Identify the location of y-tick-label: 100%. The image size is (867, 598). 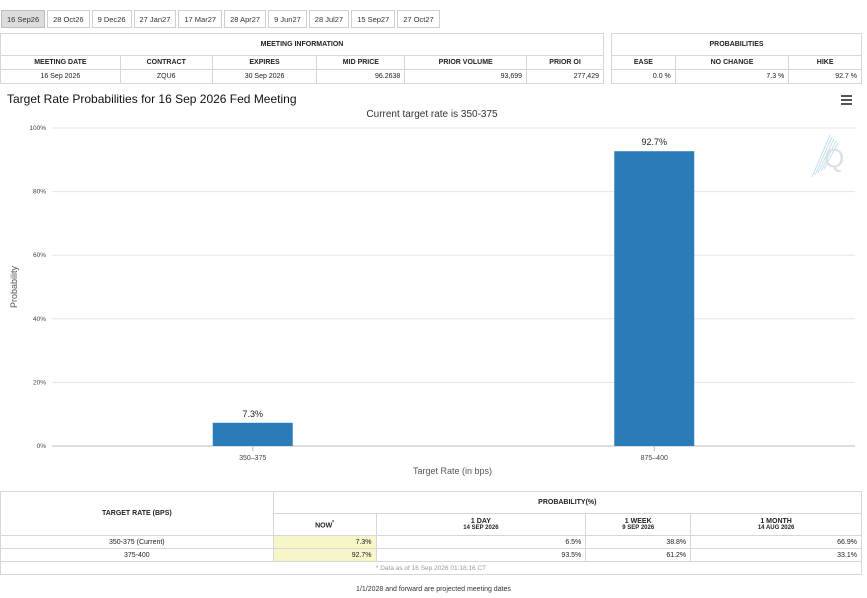
(37, 128).